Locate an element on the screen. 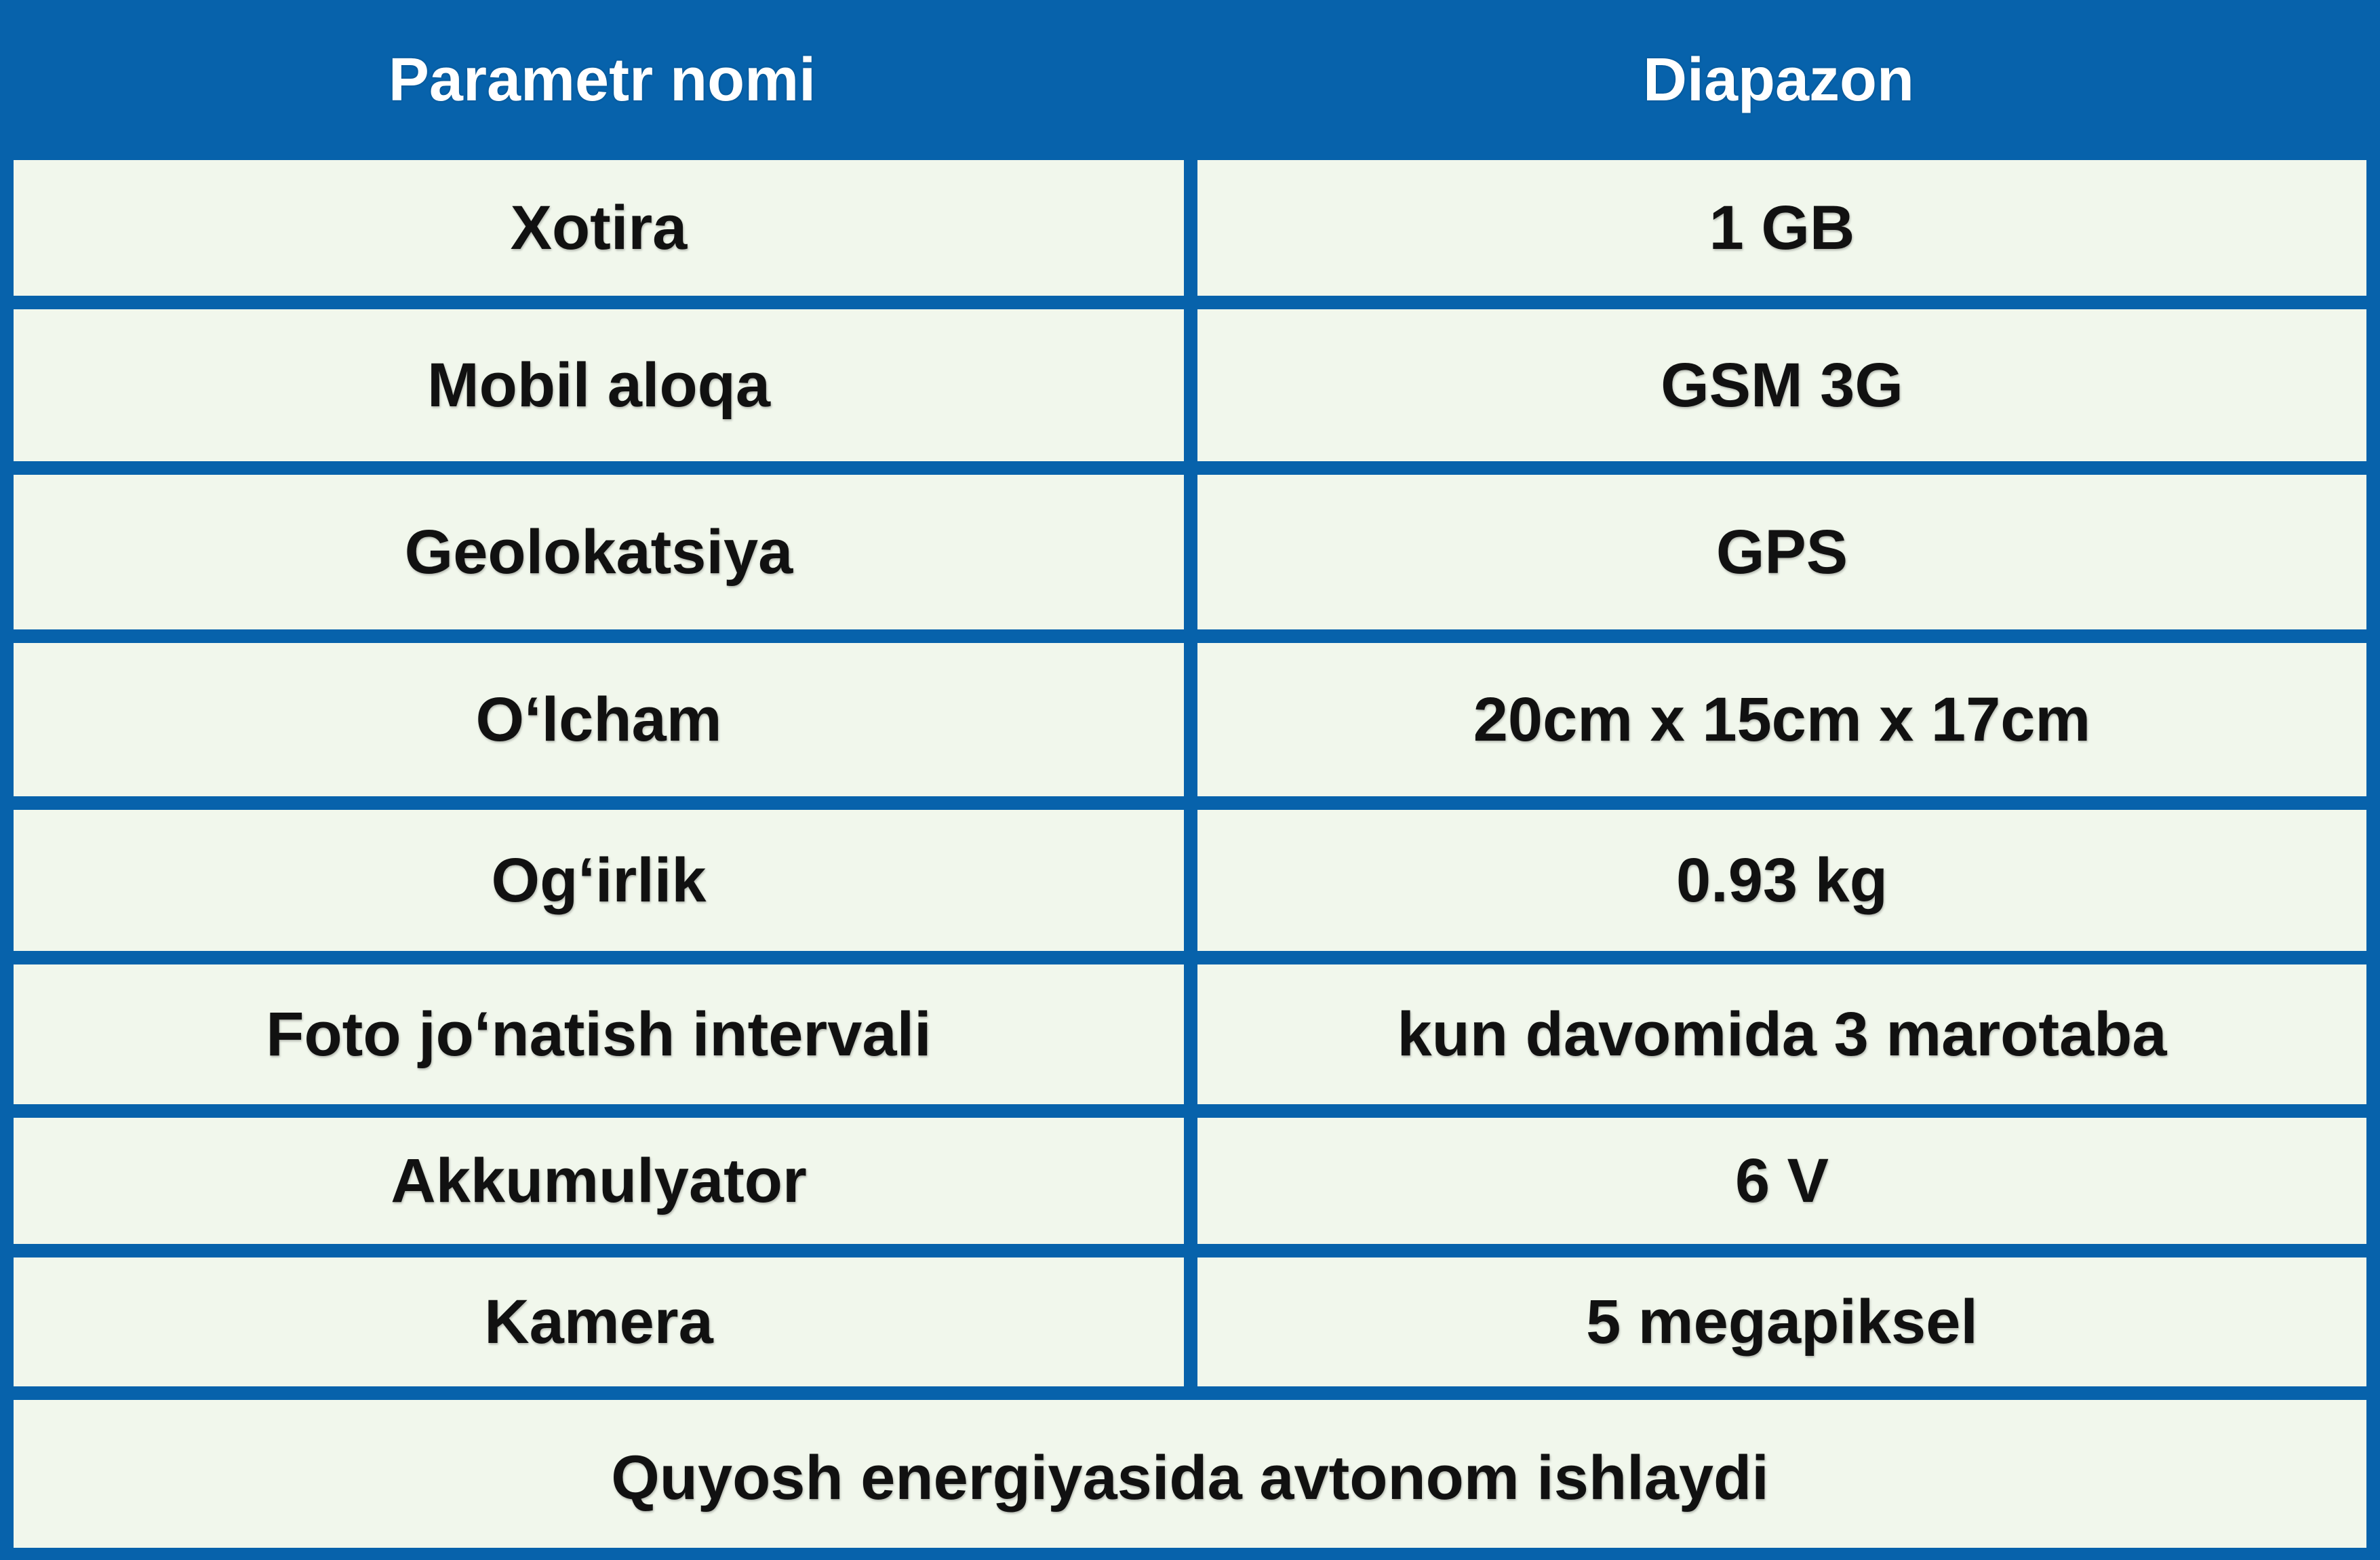 The width and height of the screenshot is (2380, 1560). value-cell: GSM 3G is located at coordinates (1779, 392).